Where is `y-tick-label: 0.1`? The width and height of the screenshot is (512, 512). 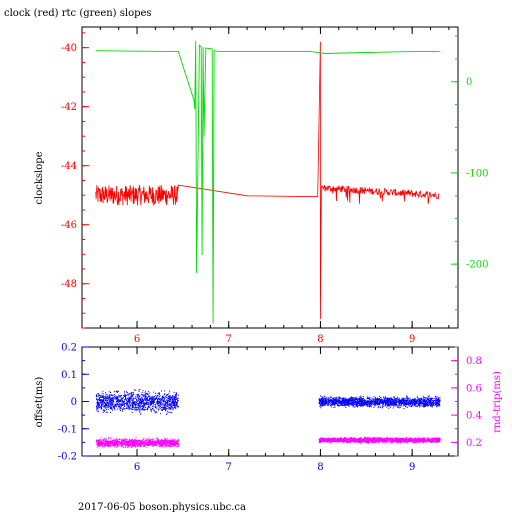
y-tick-label: 0.1 is located at coordinates (69, 375).